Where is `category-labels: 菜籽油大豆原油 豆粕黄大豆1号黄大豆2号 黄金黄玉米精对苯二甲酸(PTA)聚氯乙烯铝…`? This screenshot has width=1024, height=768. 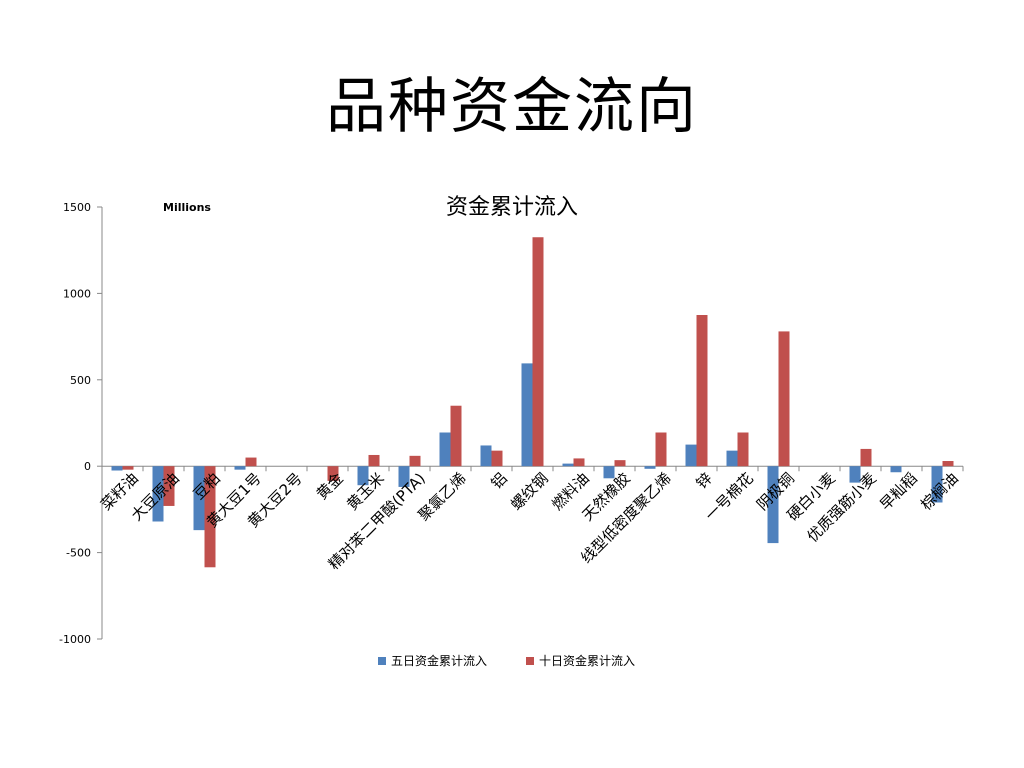 category-labels: 菜籽油大豆原油 豆粕黄大豆1号黄大豆2号 黄金黄玉米精对苯二甲酸(PTA)聚氯乙烯铝… is located at coordinates (529, 521).